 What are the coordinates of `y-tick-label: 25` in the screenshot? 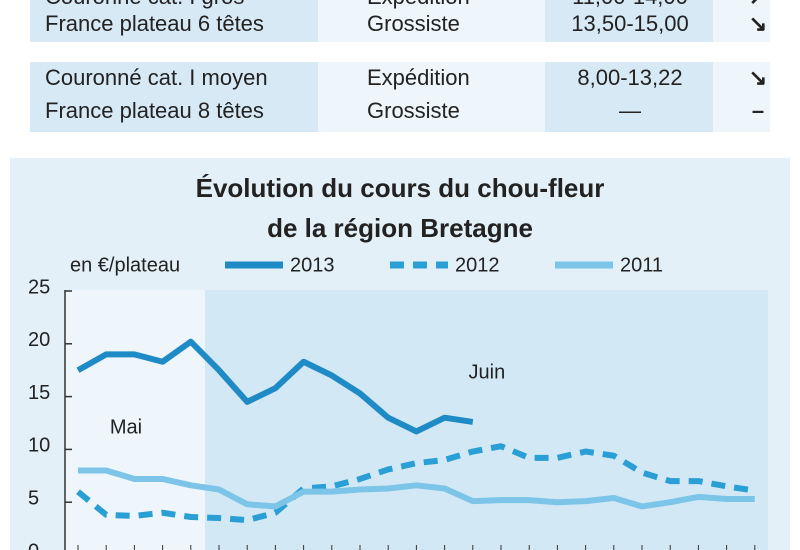 It's located at (39, 287).